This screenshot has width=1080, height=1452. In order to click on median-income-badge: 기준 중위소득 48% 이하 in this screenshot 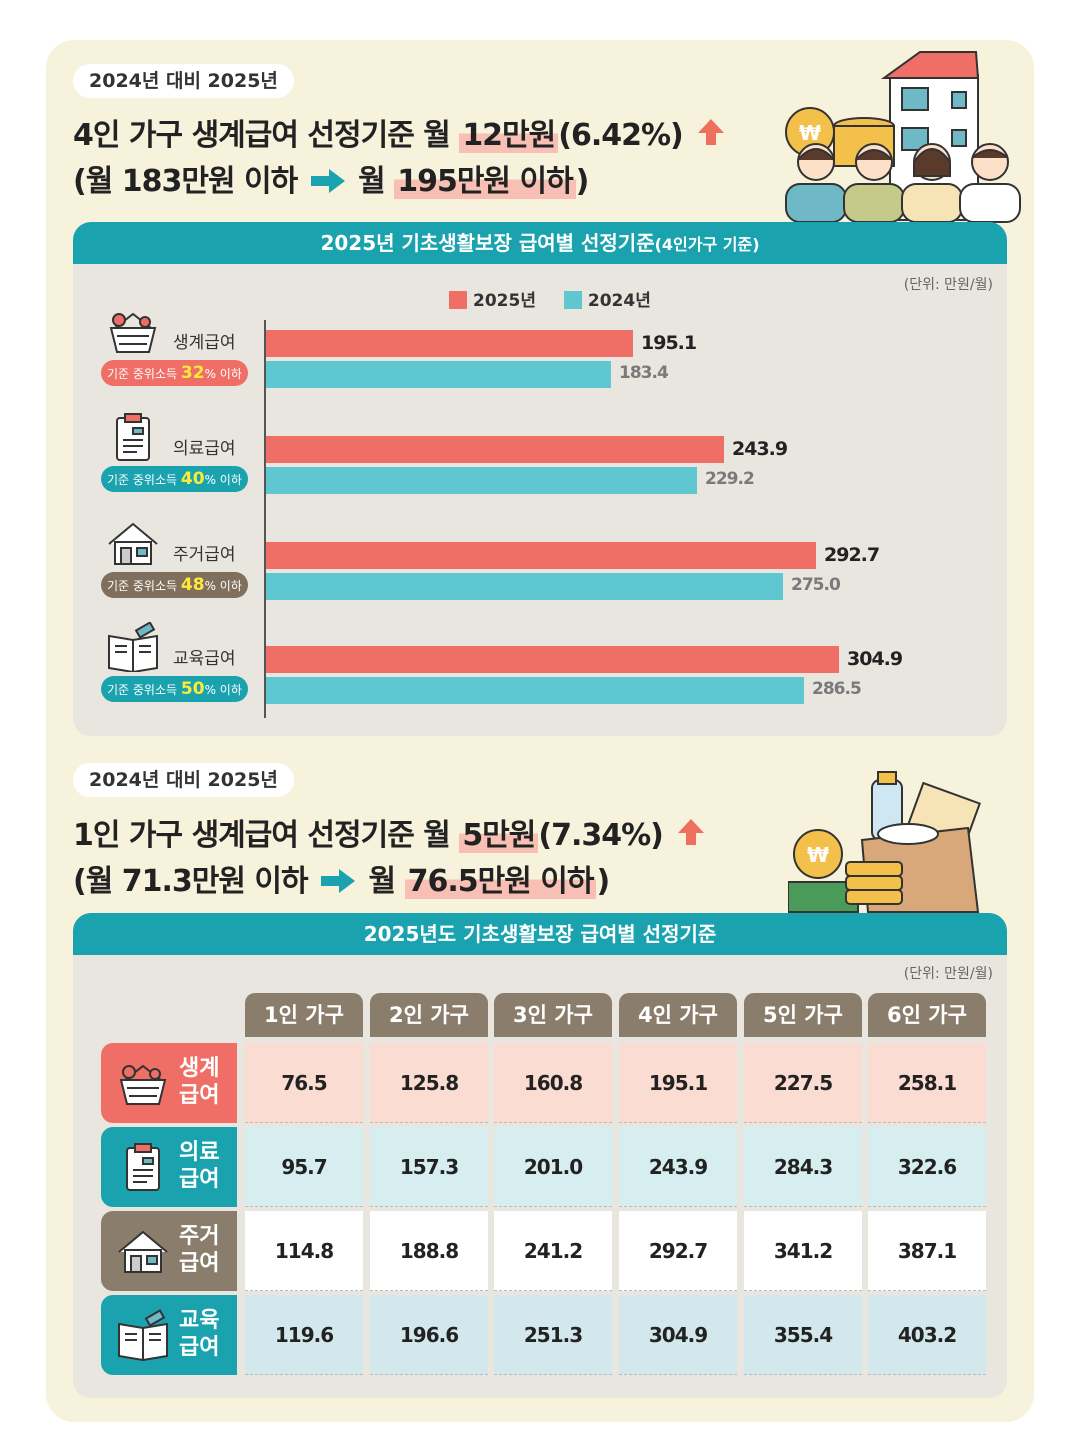, I will do `click(174, 585)`.